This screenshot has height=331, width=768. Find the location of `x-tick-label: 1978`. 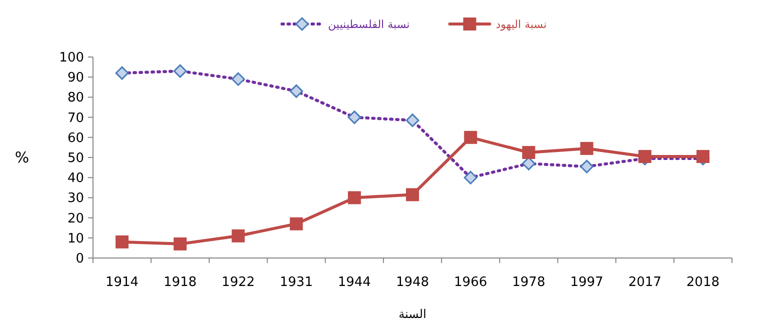

x-tick-label: 1978 is located at coordinates (529, 282).